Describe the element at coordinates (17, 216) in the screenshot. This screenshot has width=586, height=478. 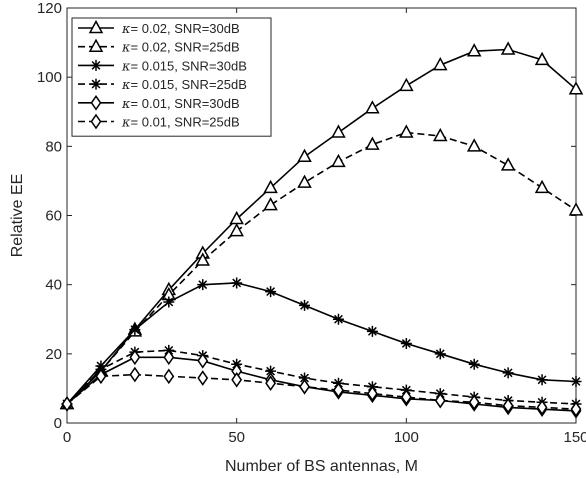
I see `y-axis-label: Relative EE` at that location.